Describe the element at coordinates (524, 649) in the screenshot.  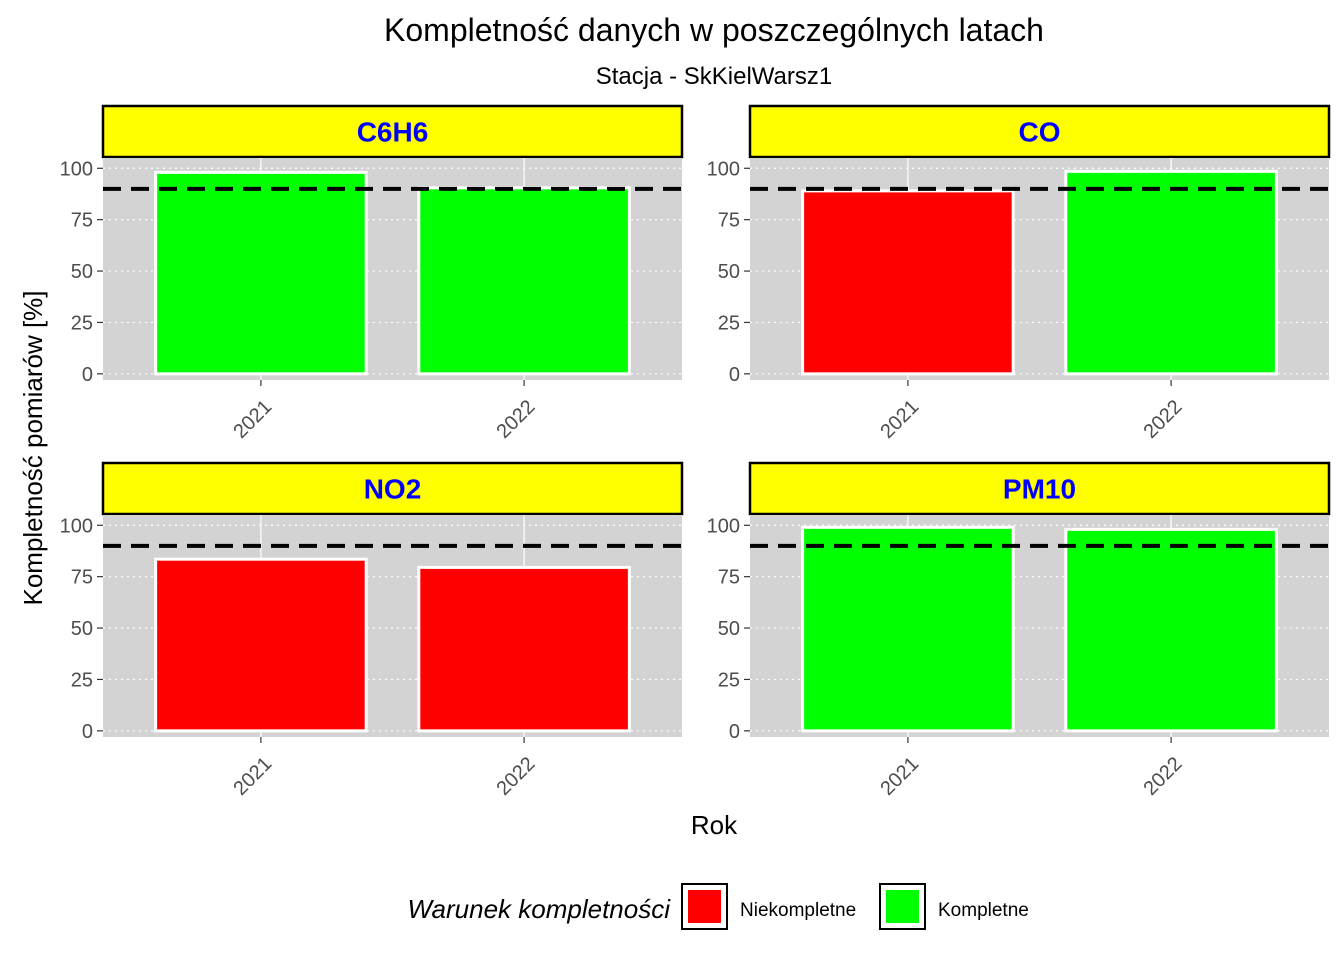
I see `bar-no2-2022` at that location.